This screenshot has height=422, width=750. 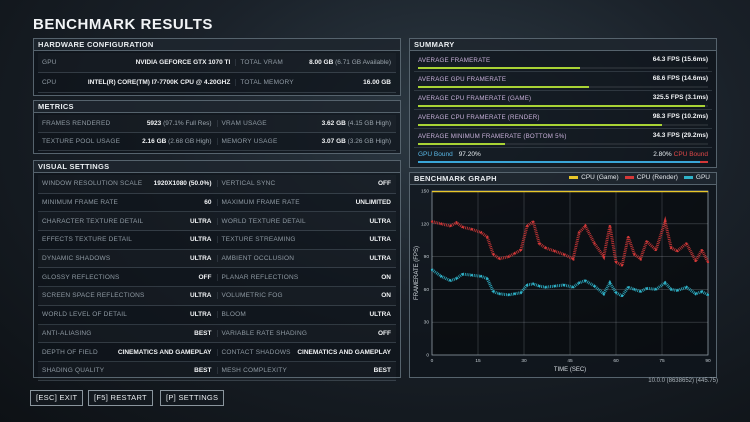 I want to click on legend-label: CPU (Render), so click(x=657, y=177).